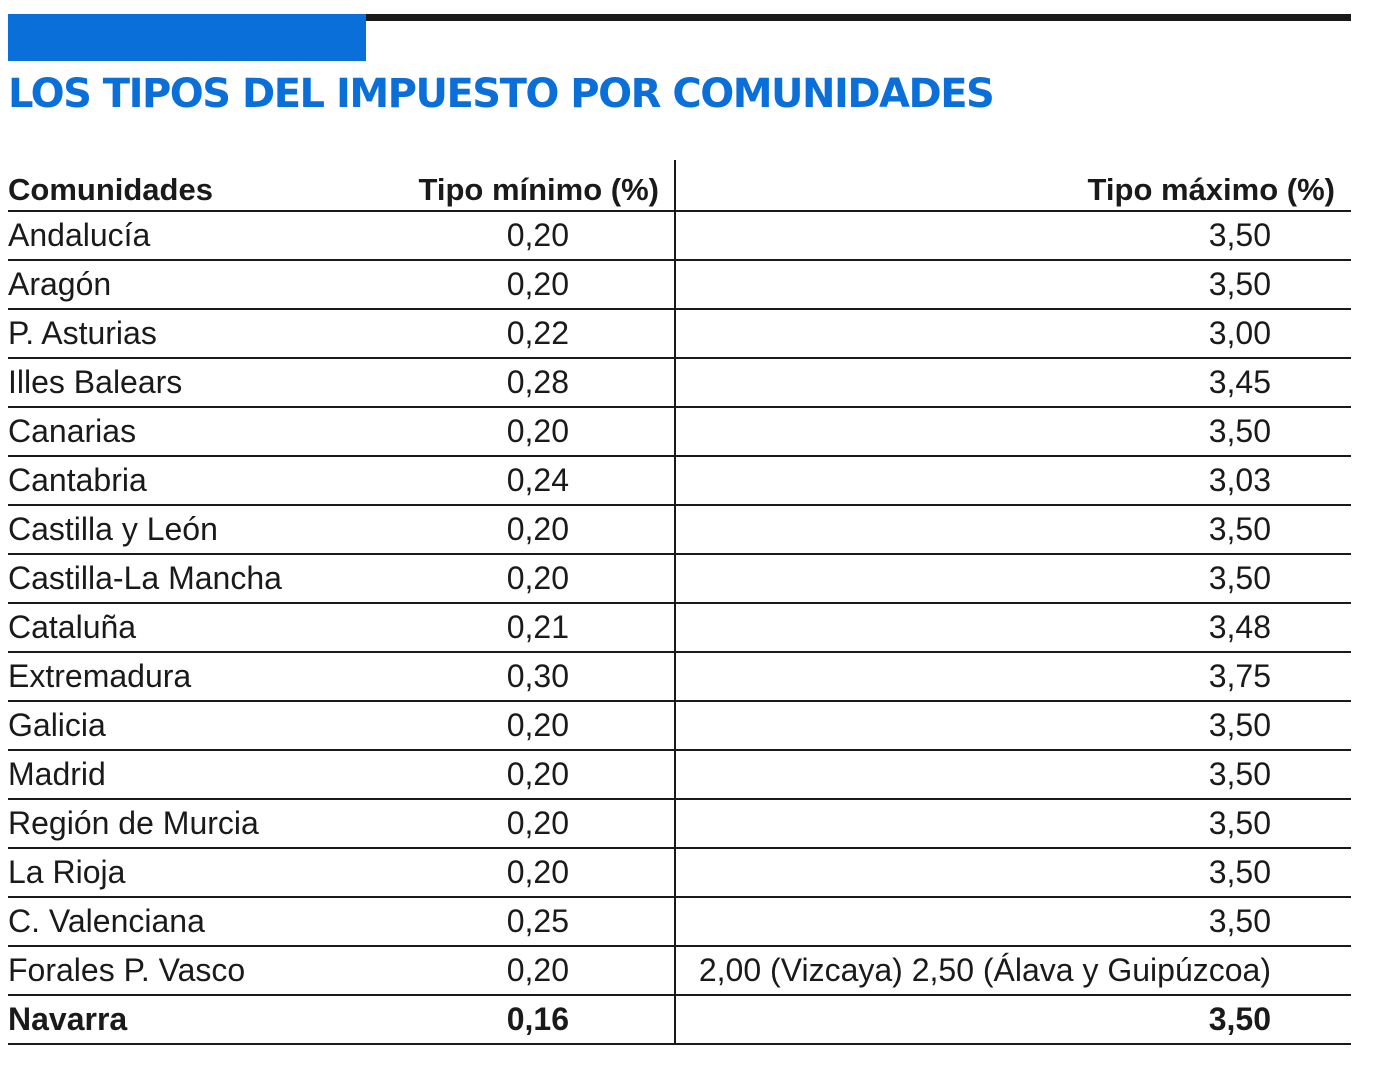 The height and width of the screenshot is (1080, 1377). Describe the element at coordinates (1012, 971) in the screenshot. I see `row-tipo-maximo: 2,00 (Vizcaya) 2,50 (Álava y Guipúzcoa)` at that location.